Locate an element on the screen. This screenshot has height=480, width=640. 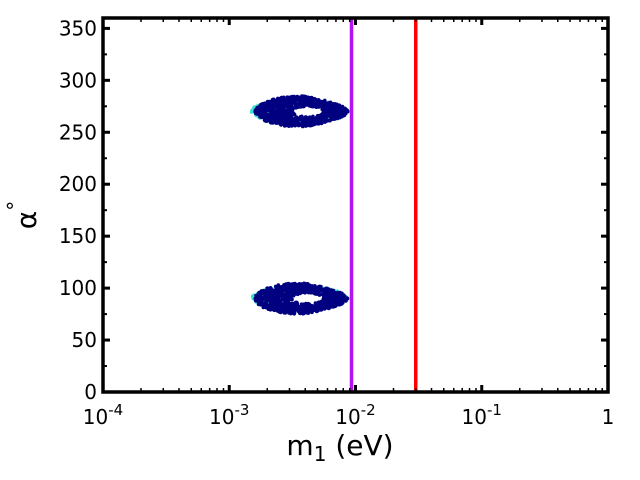
y-tick-label: 200 is located at coordinates (78, 184).